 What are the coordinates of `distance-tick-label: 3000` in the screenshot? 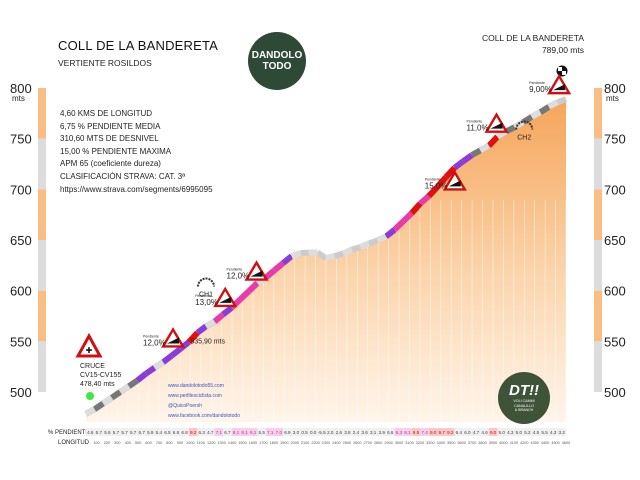 It's located at (399, 443).